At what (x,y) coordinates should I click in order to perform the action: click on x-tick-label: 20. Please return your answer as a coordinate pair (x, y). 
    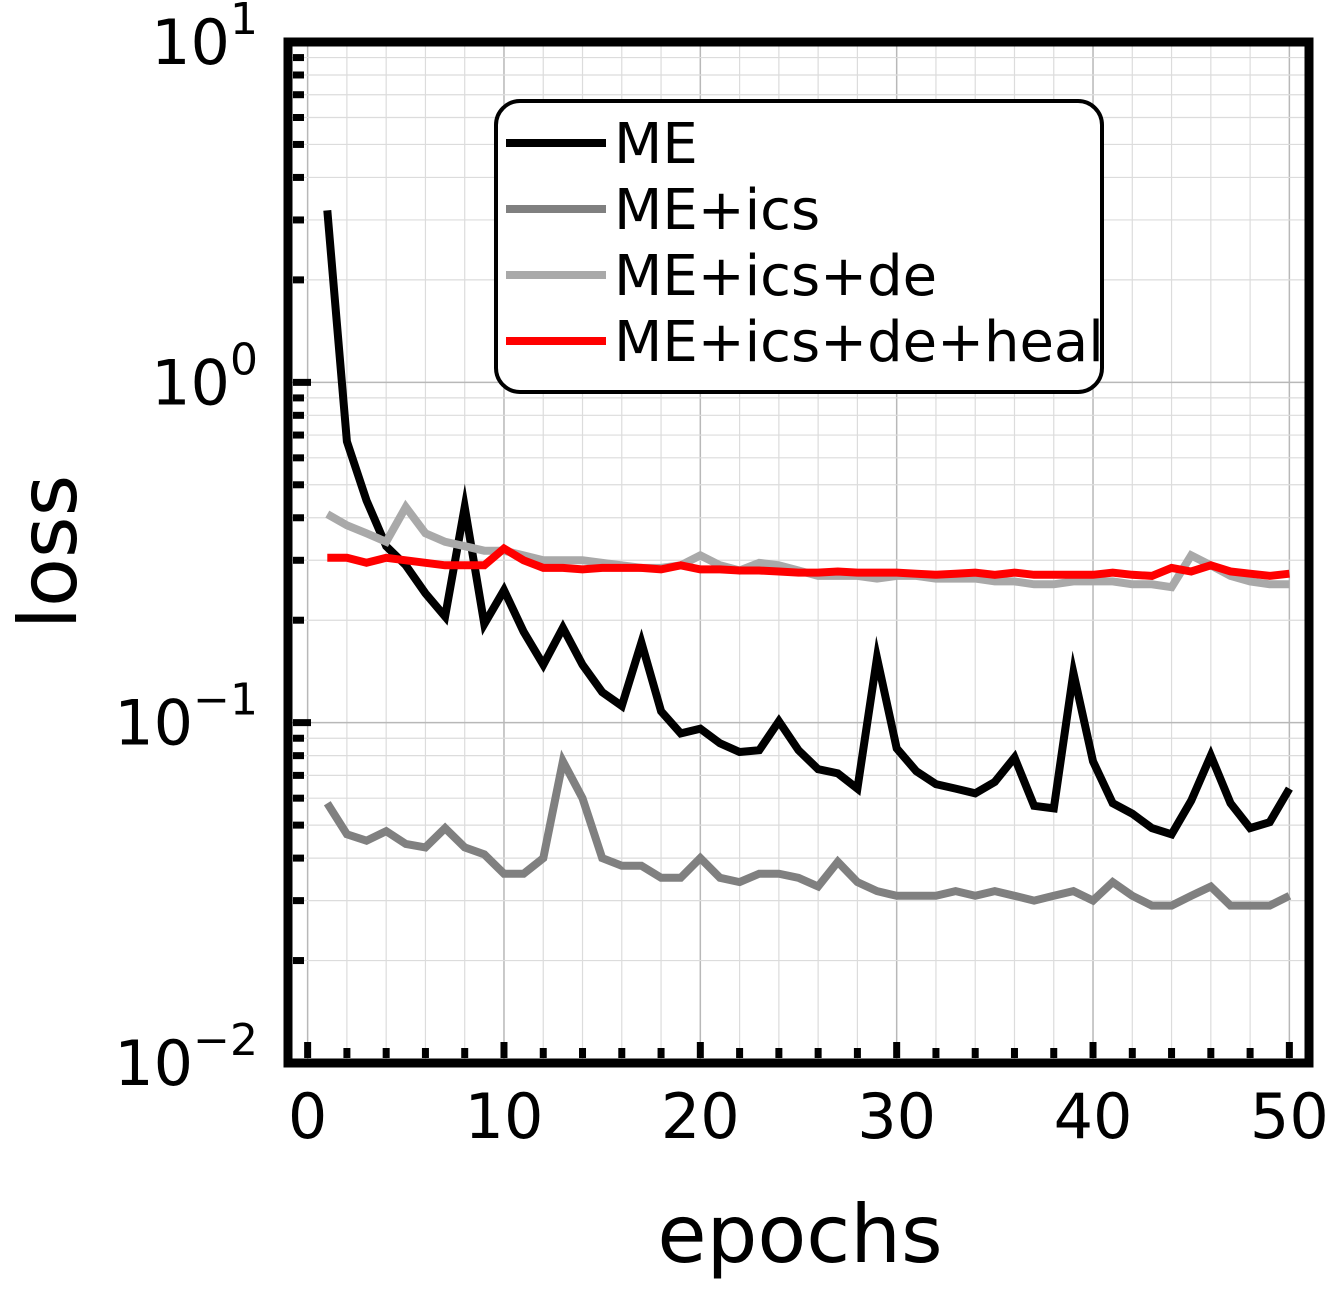
    Looking at the image, I should click on (700, 1116).